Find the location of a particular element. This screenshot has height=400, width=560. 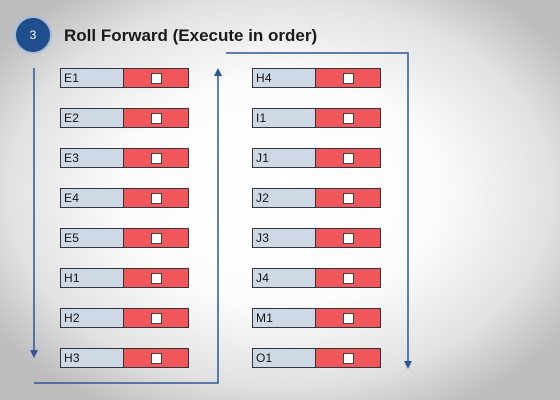

step-row-h2: H2 is located at coordinates (124, 318).